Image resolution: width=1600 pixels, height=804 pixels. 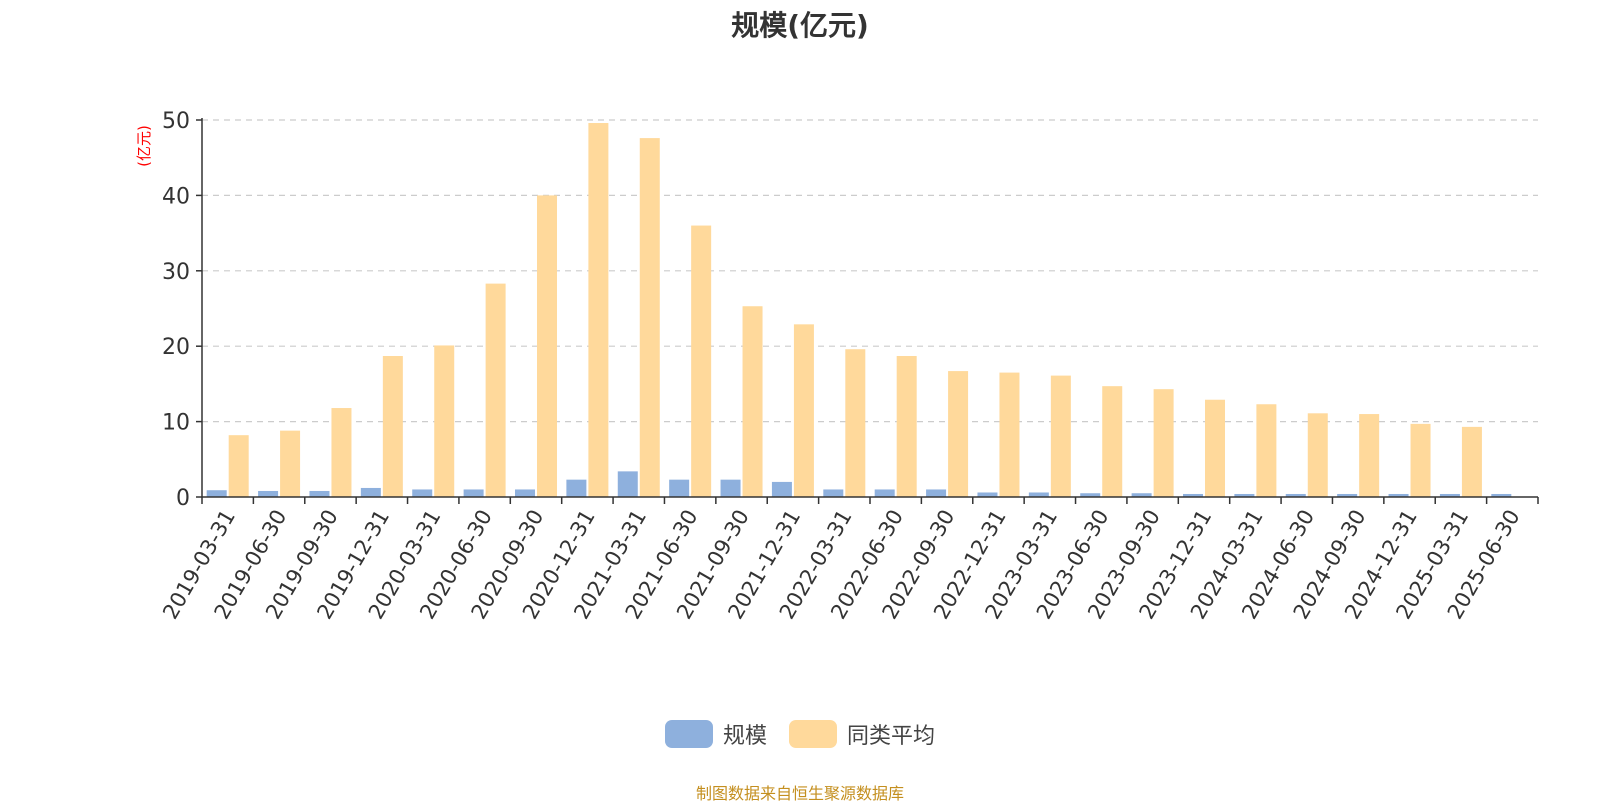 I want to click on legend-label-scale: 规模, so click(x=744, y=736).